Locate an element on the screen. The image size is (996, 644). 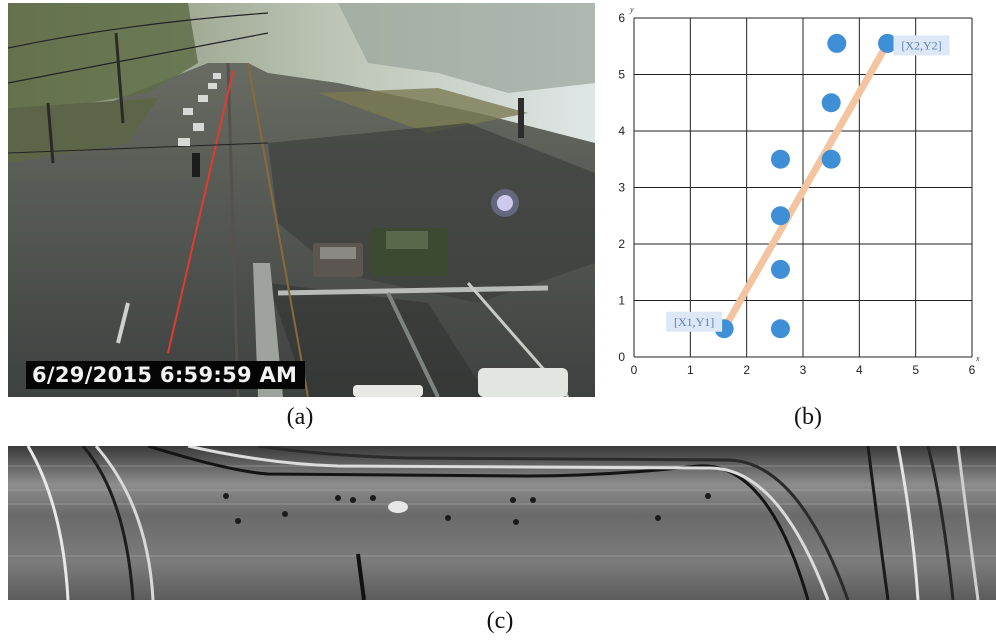
y-tick-label: 3 is located at coordinates (621, 188).